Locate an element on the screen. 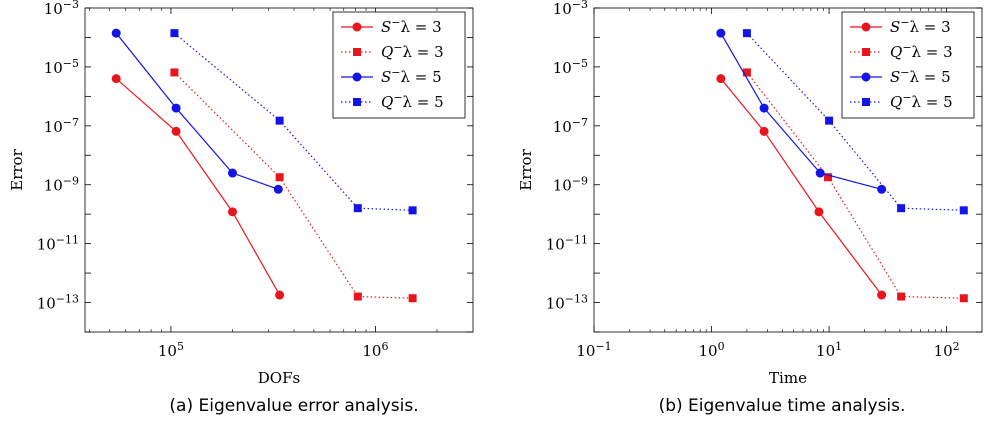 The image size is (992, 437). x-tick-label: 10⁶ is located at coordinates (375, 350).